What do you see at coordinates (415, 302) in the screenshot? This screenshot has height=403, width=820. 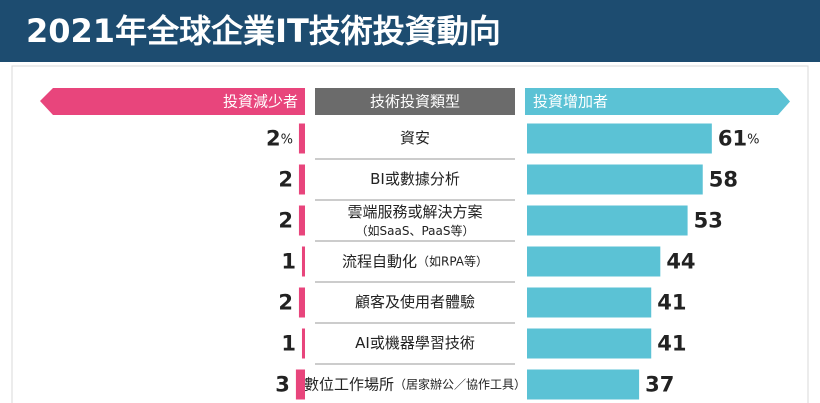 I see `category-label: 顧客及使用者體驗` at bounding box center [415, 302].